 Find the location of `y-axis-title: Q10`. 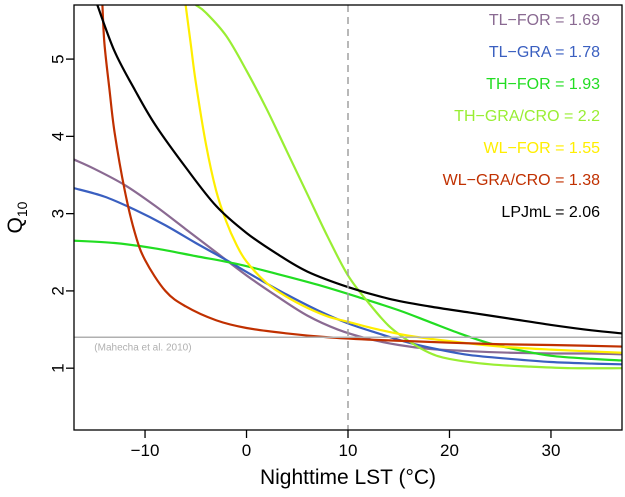

y-axis-title: Q10 is located at coordinates (17, 217).